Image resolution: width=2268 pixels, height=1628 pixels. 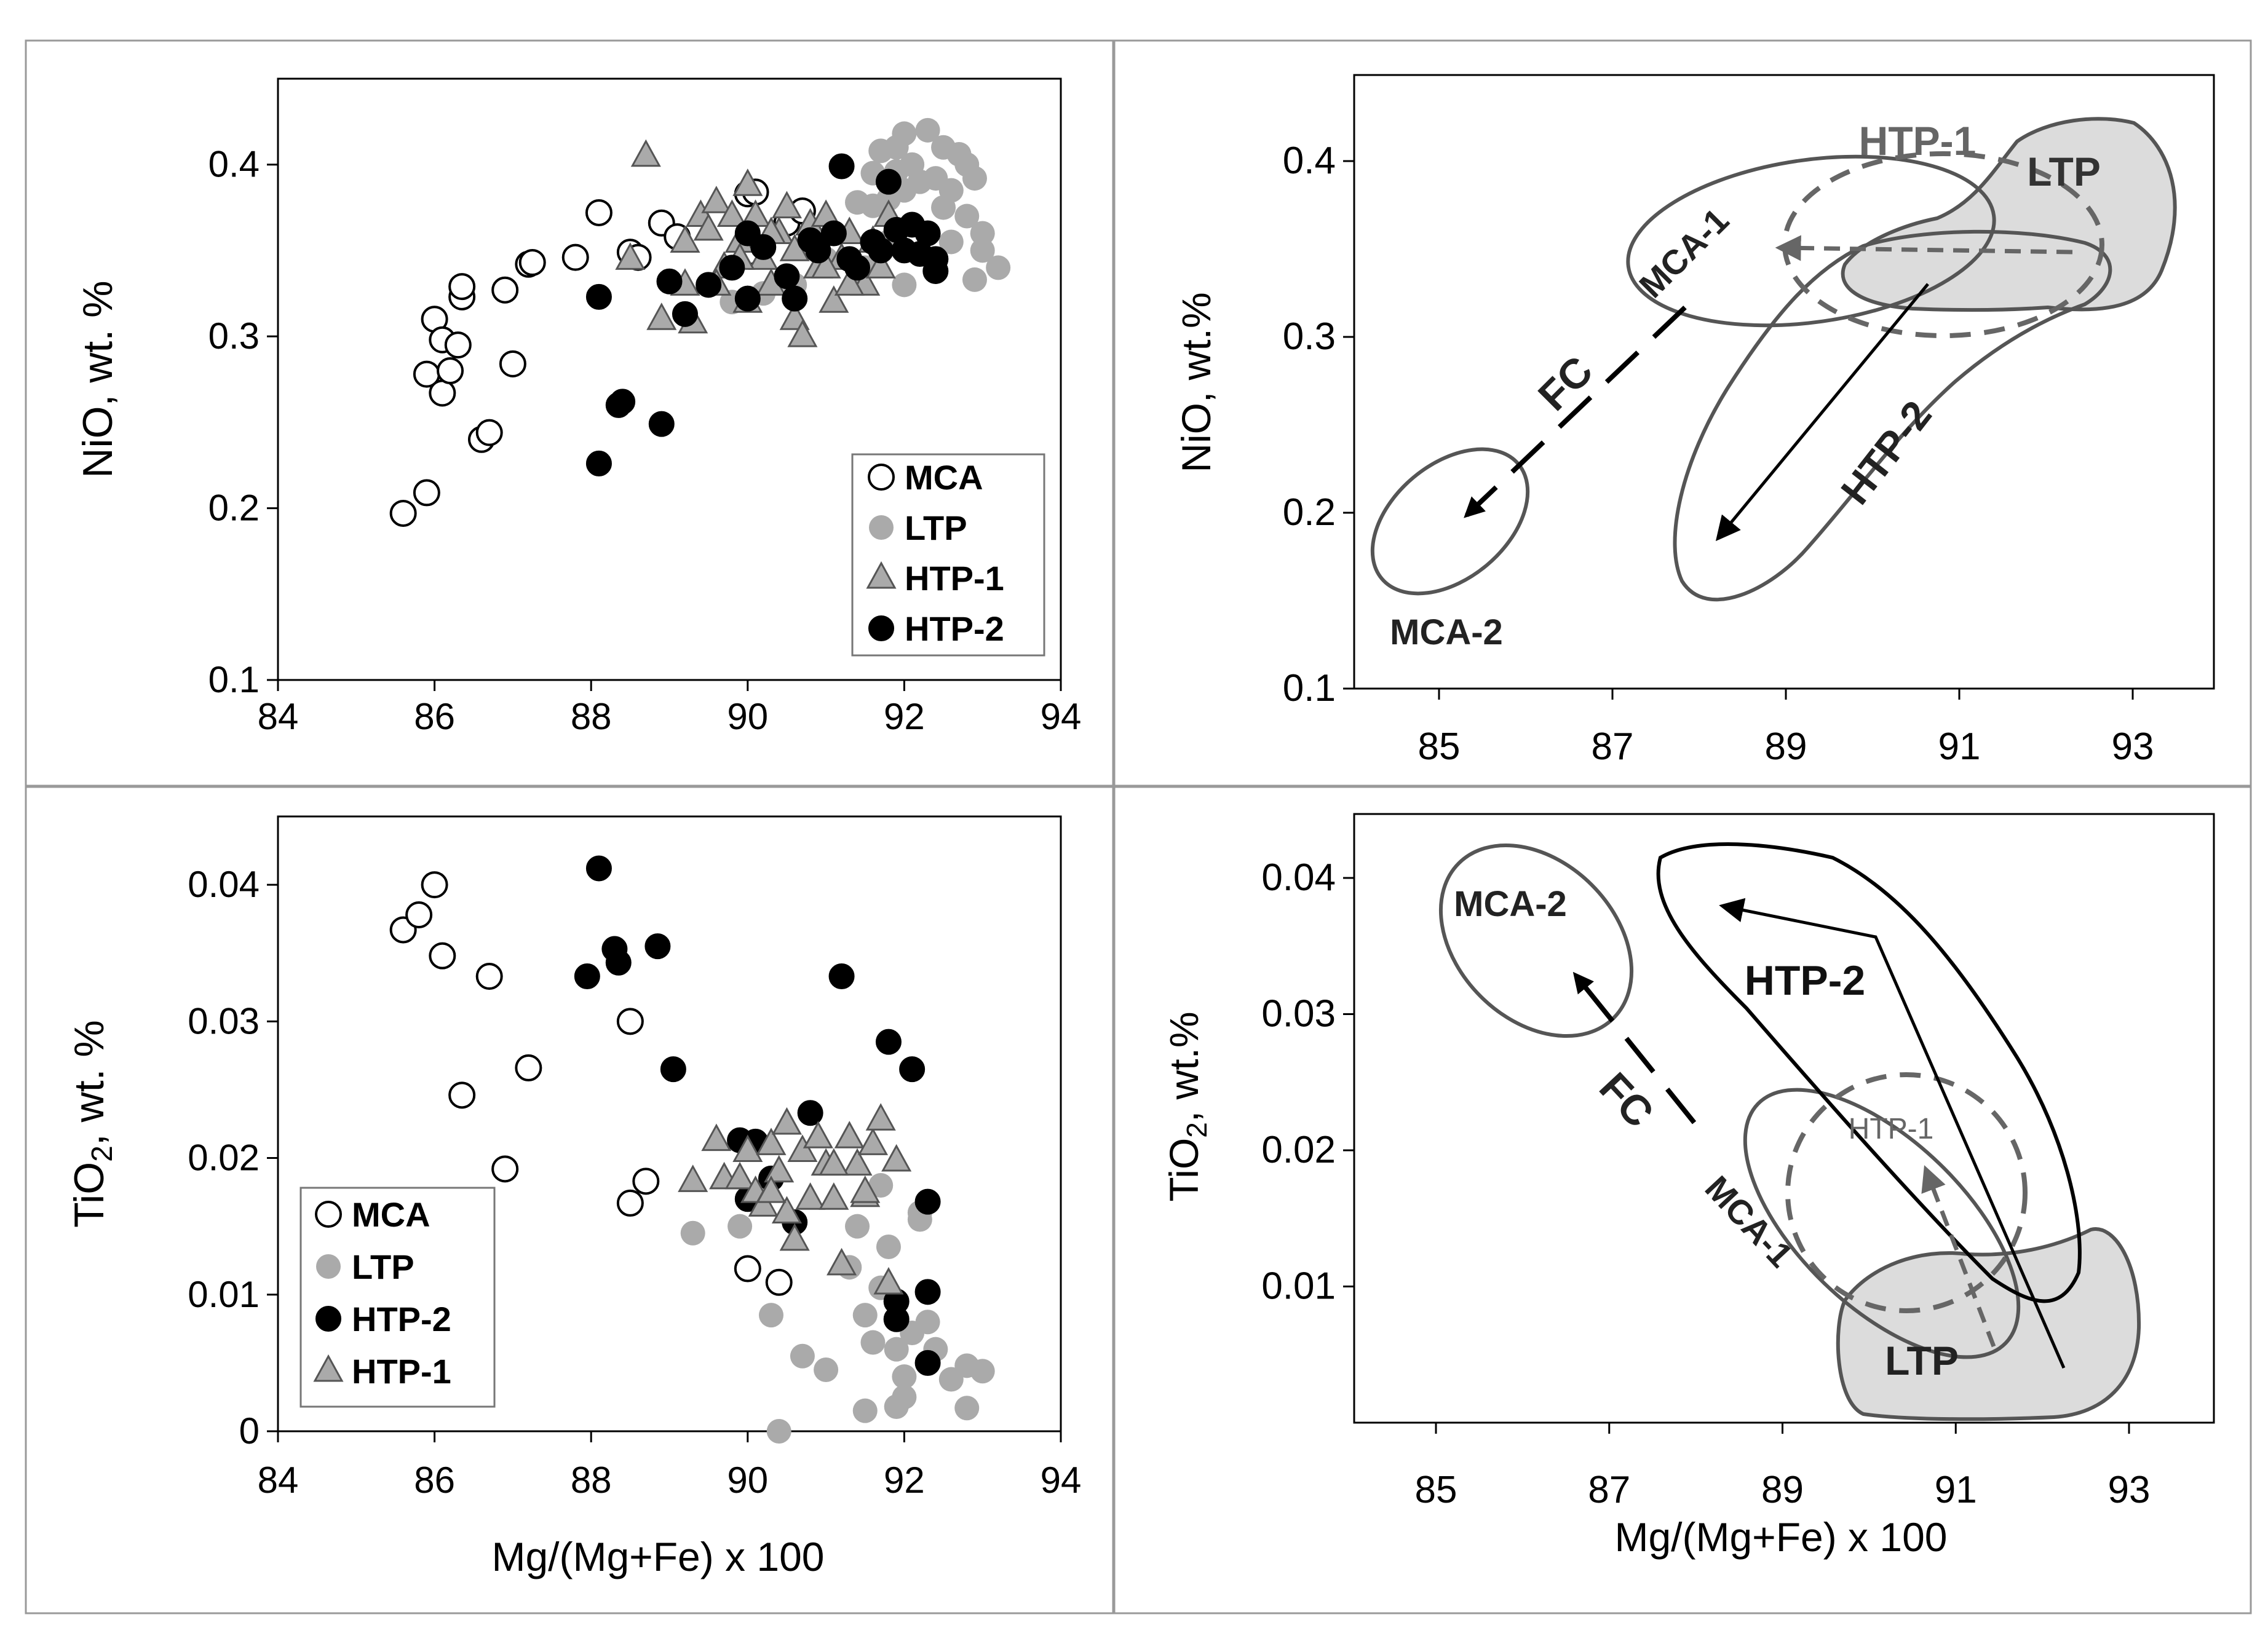 I want to click on legend-top-left: MCA LTP HTP-1 HTP-2, so click(x=948, y=555).